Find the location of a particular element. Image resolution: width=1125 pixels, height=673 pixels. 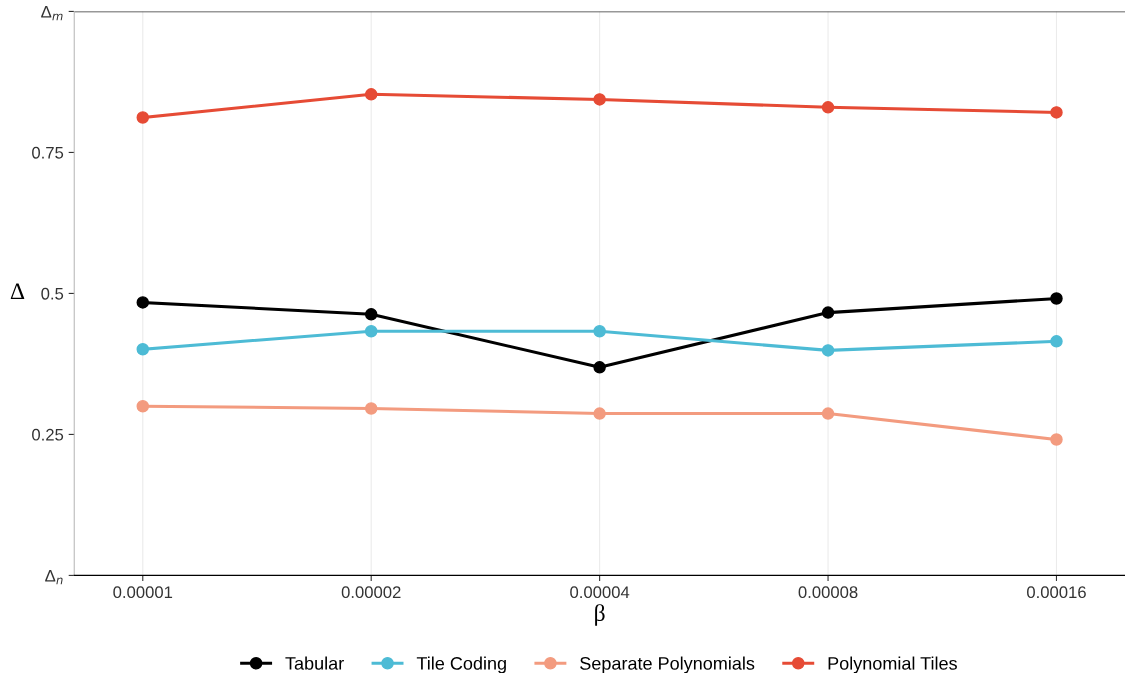

x-tick-label: 0.00016 is located at coordinates (1056, 592).